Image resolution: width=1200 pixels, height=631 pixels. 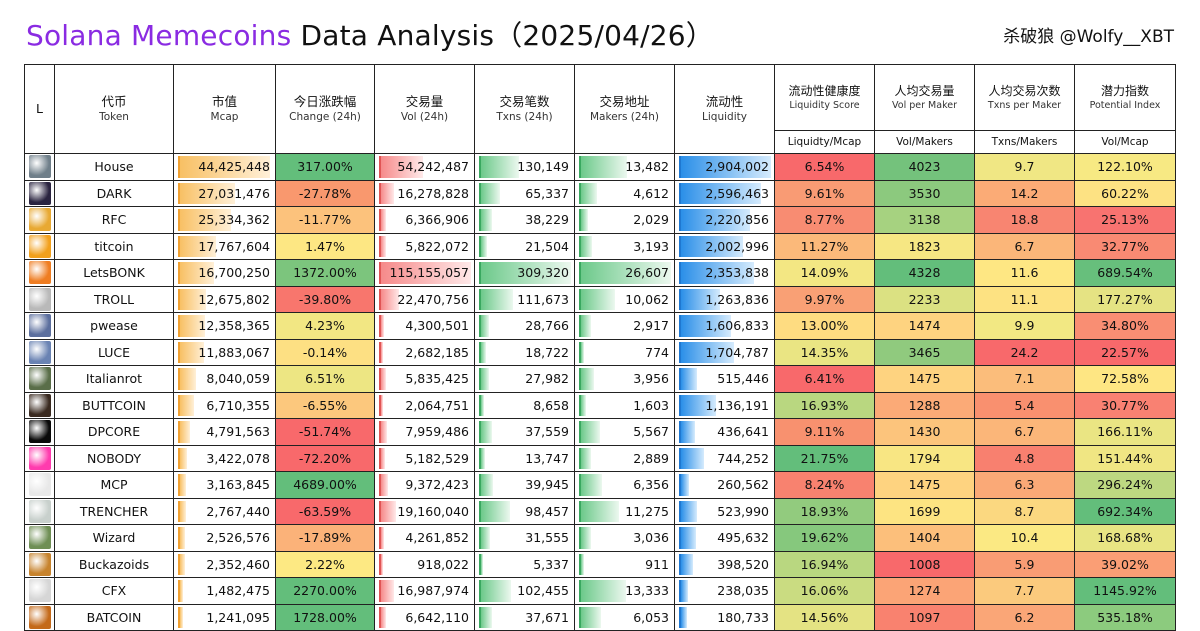 I want to click on potential-index-value: 1145.92%, so click(x=1125, y=591).